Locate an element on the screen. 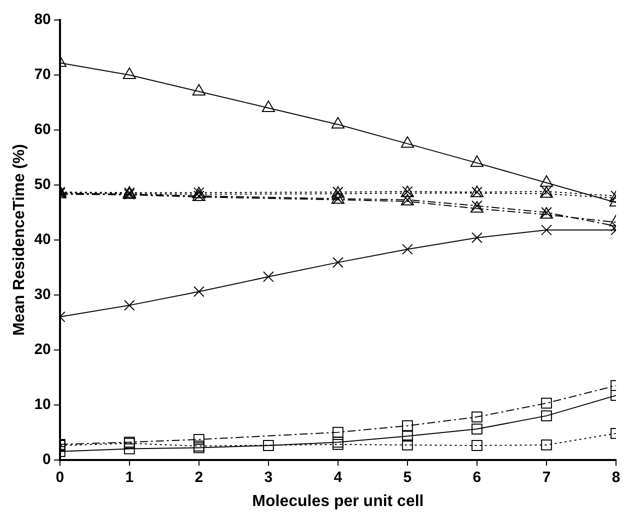 The width and height of the screenshot is (639, 526). y-tick-label: 10 is located at coordinates (42, 404).